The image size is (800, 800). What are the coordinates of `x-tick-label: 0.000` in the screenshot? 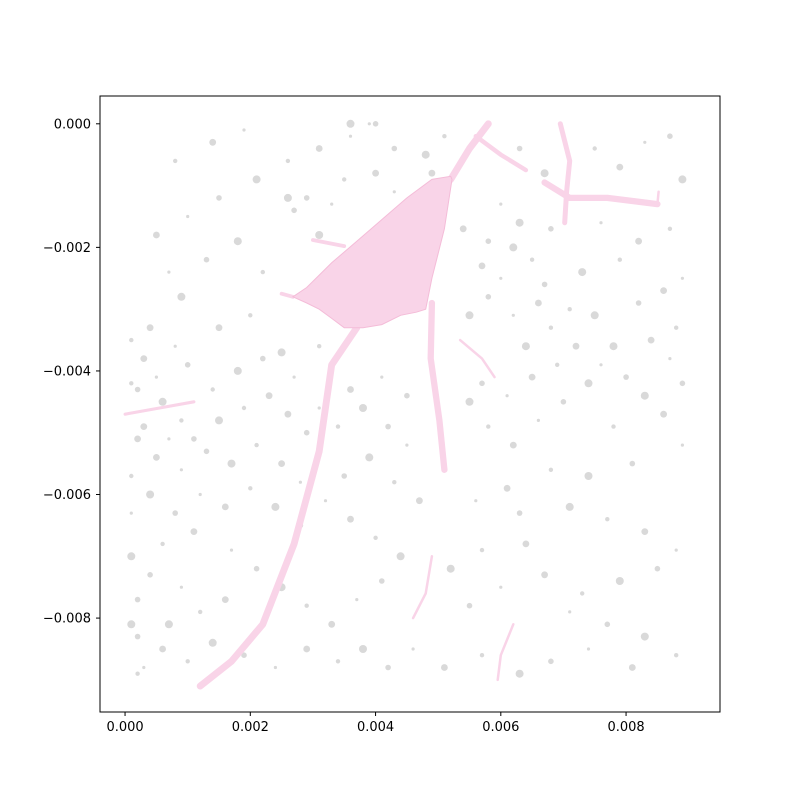 It's located at (124, 727).